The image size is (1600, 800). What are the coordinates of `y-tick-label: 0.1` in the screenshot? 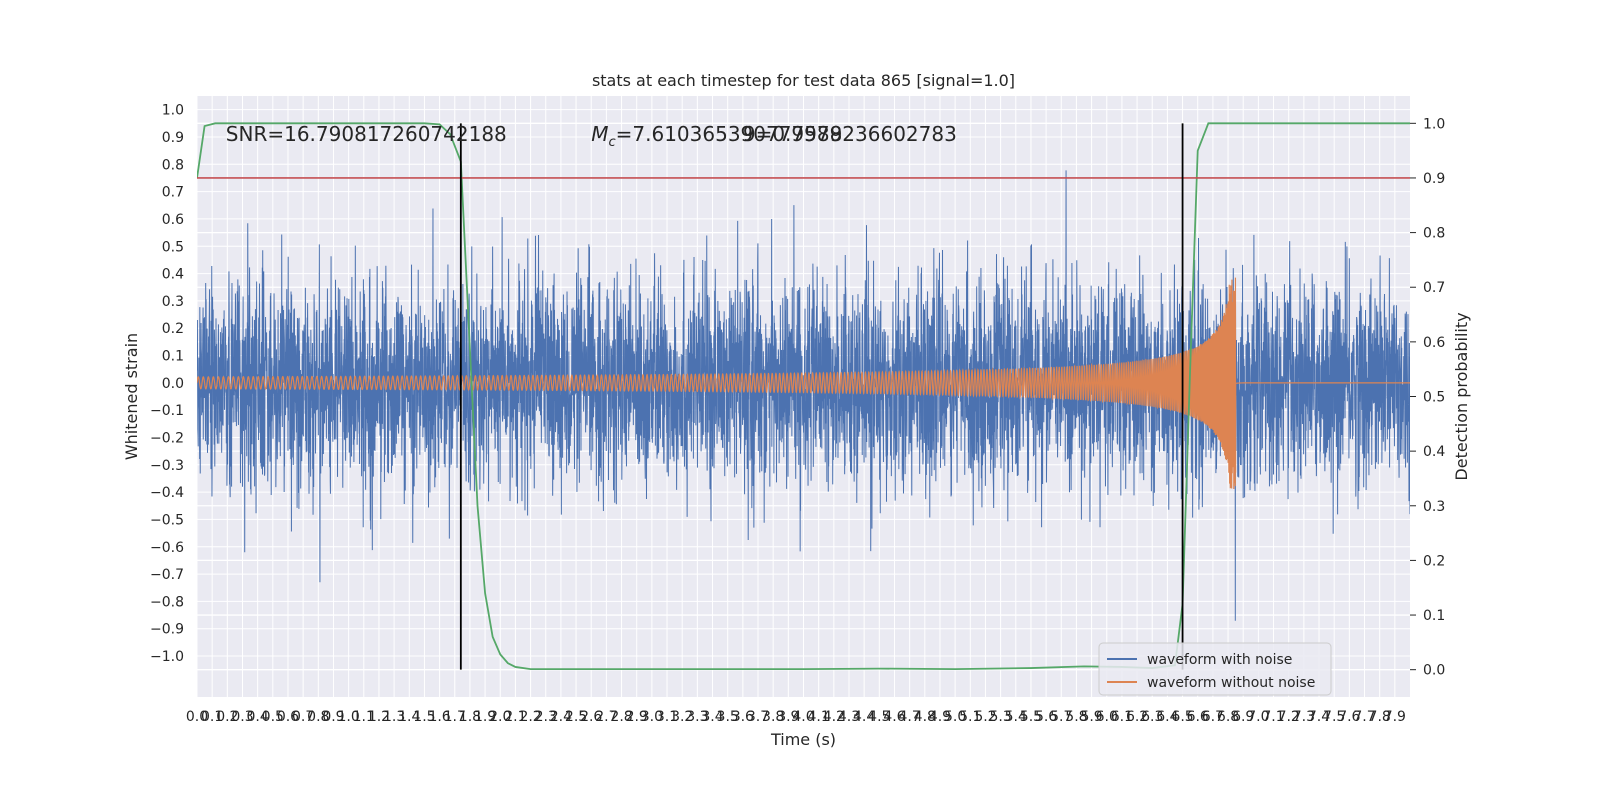 It's located at (173, 357).